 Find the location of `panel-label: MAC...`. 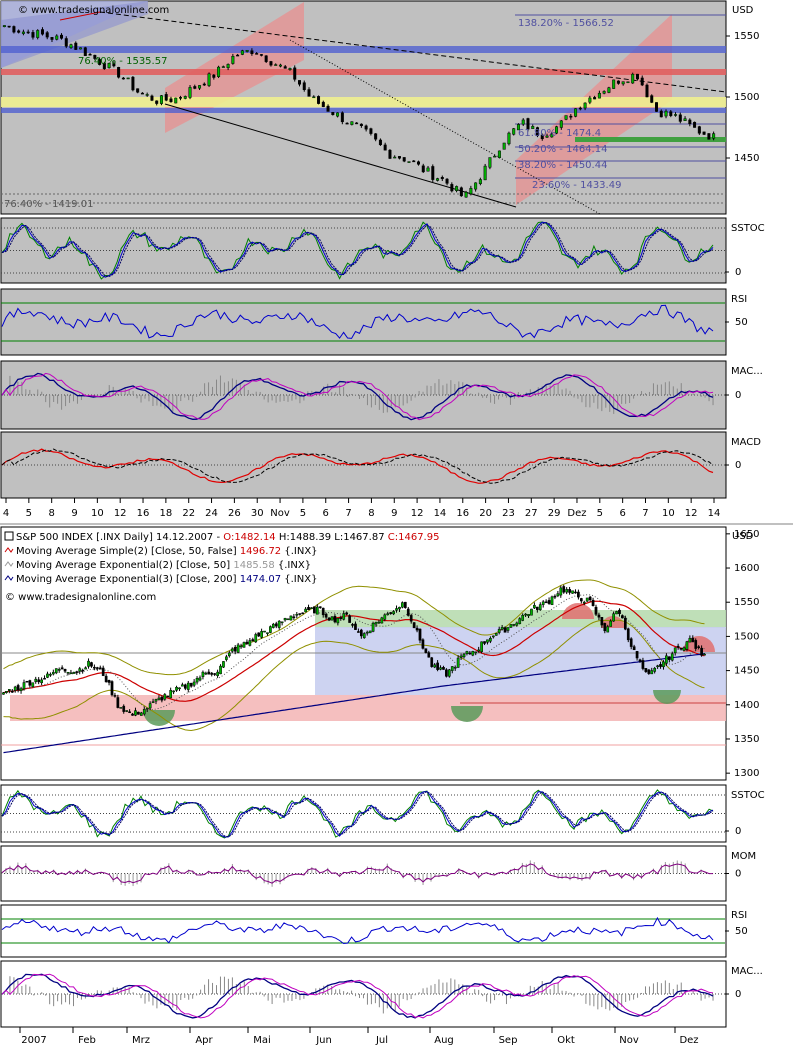

panel-label: MAC... is located at coordinates (747, 971).